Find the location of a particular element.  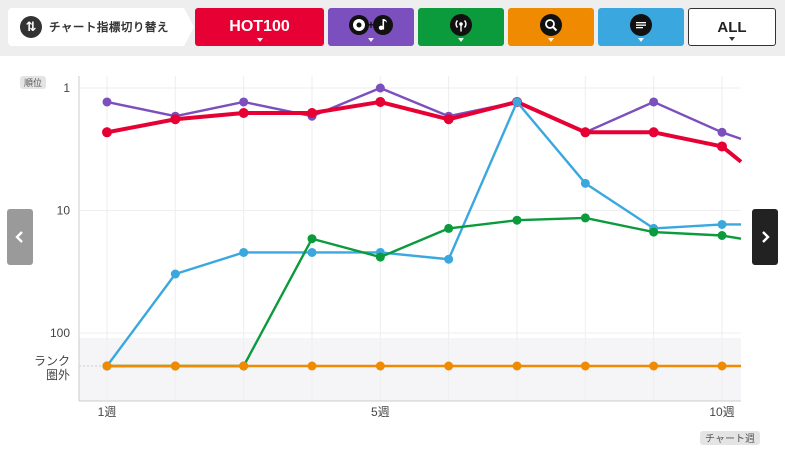

chevron-right-icon is located at coordinates (766, 237).